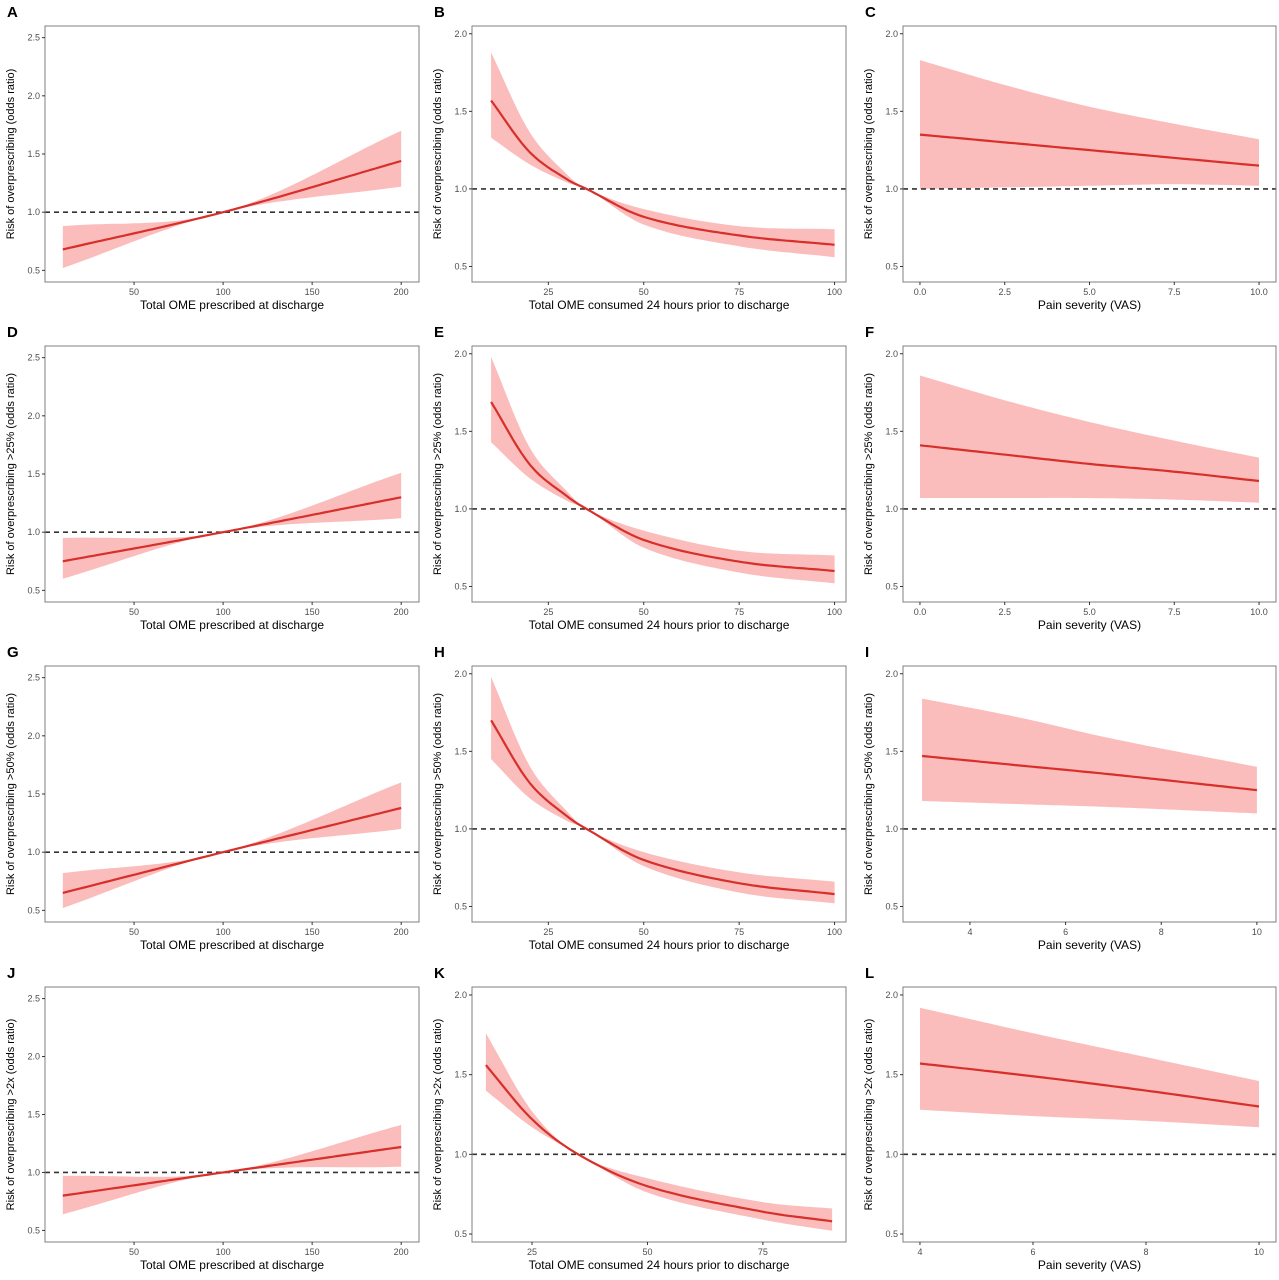 Image resolution: width=1279 pixels, height=1280 pixels. What do you see at coordinates (869, 332) in the screenshot?
I see `panel-letter: F` at bounding box center [869, 332].